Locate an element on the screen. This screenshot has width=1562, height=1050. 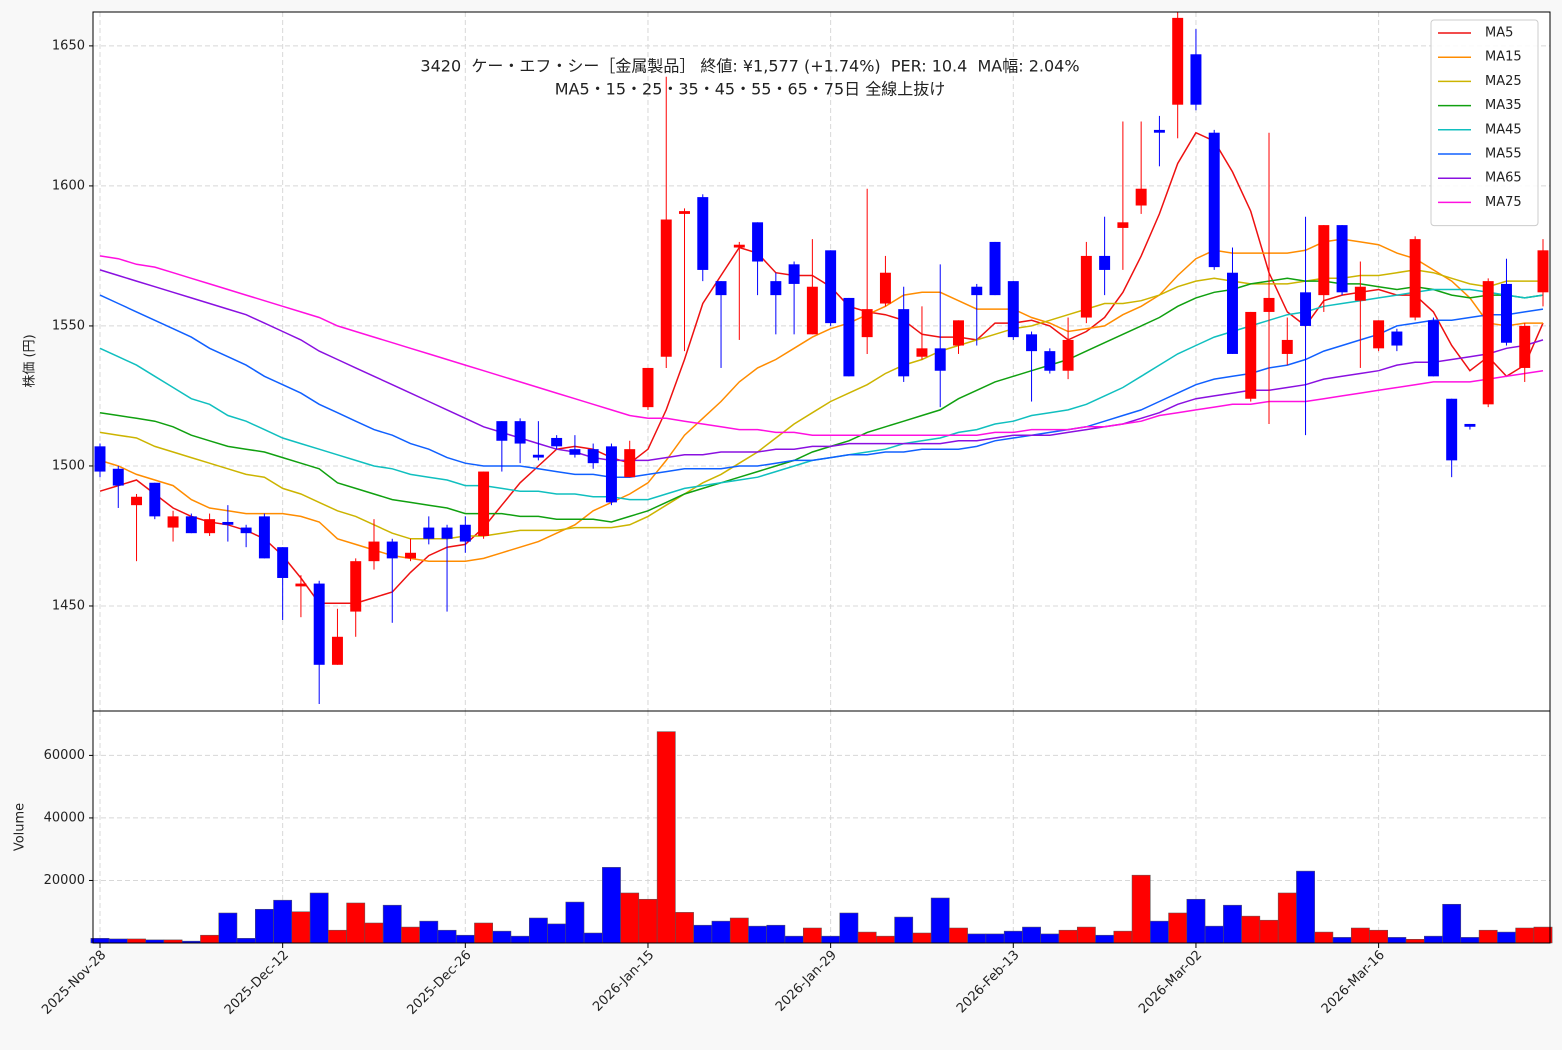
x-tick-label: 2025-Dec-26 is located at coordinates (439, 983).